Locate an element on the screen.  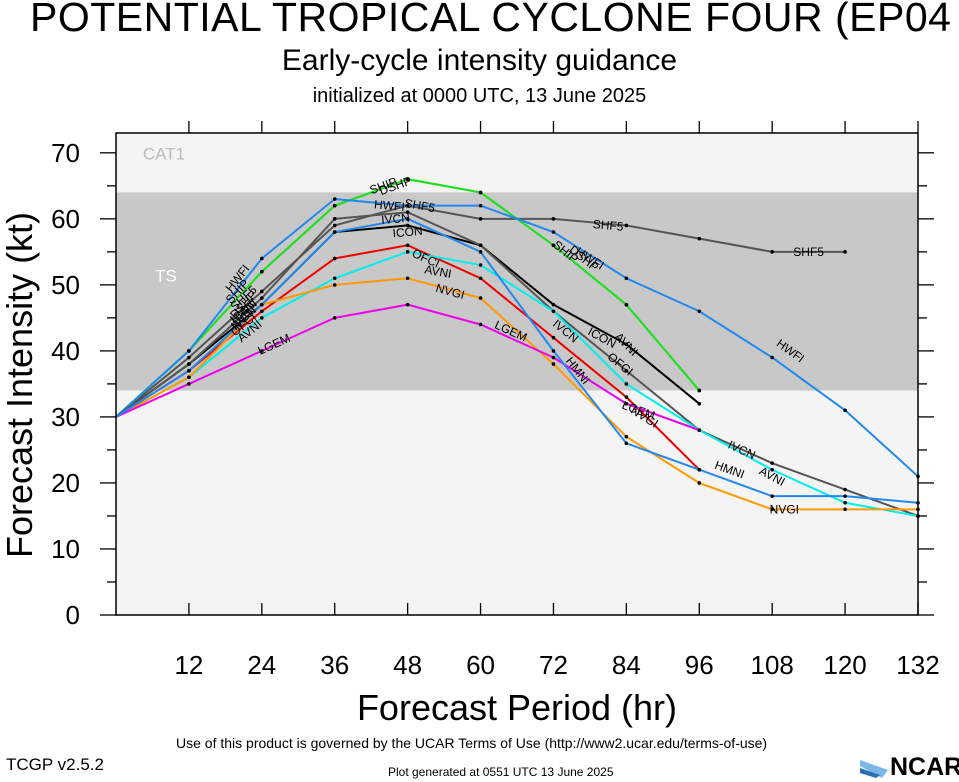
x-tick-label: 72 is located at coordinates (553, 665).